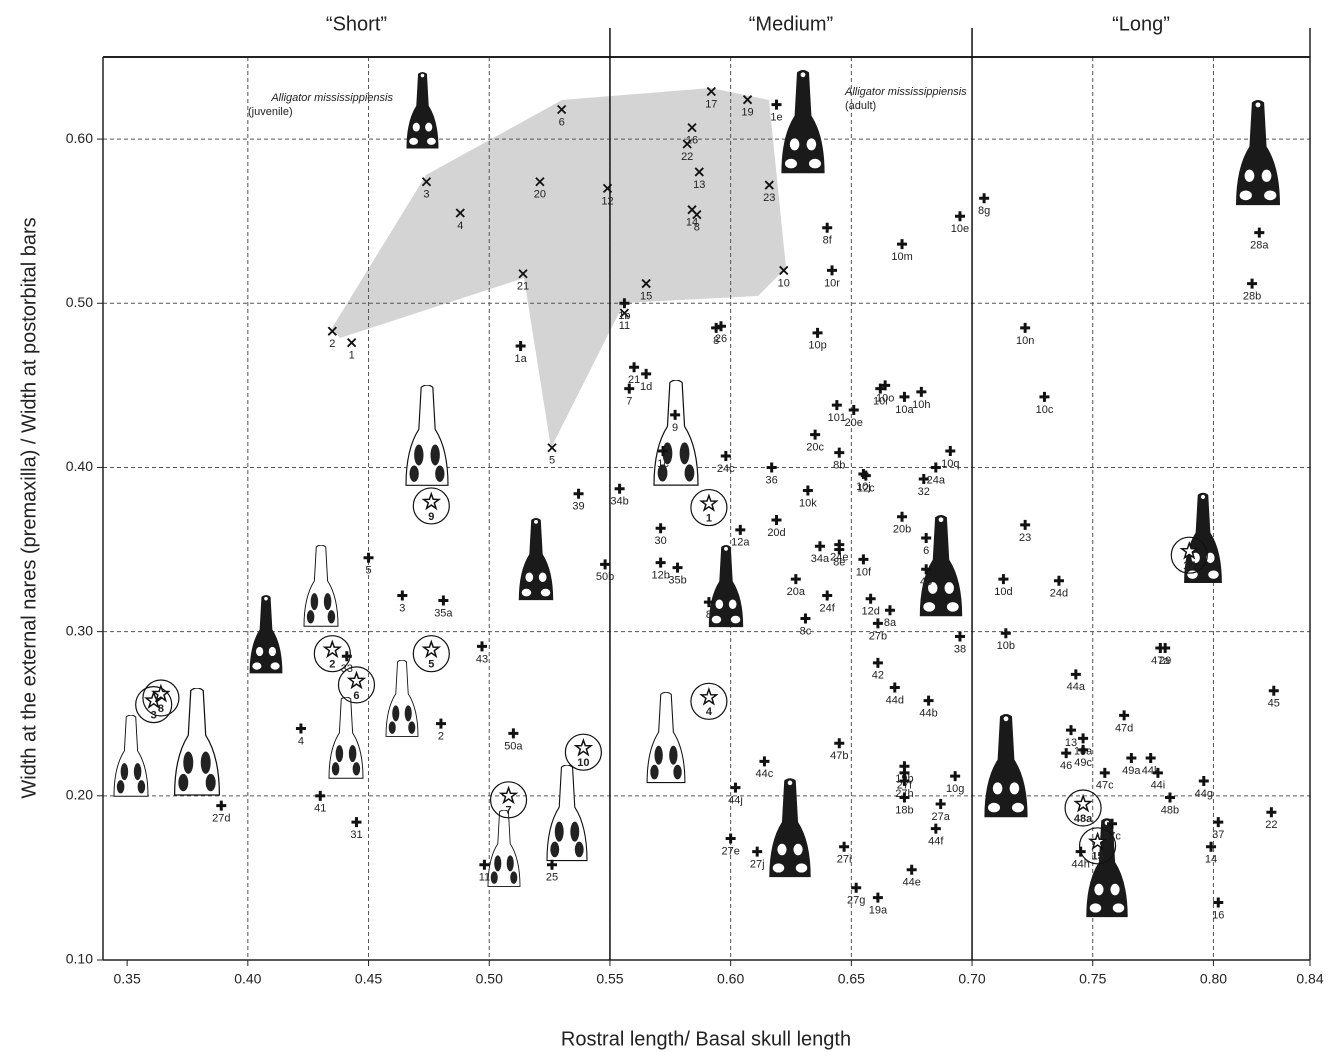 The image size is (1328, 1052). What do you see at coordinates (619, 502) in the screenshot?
I see `point-label: 34b` at bounding box center [619, 502].